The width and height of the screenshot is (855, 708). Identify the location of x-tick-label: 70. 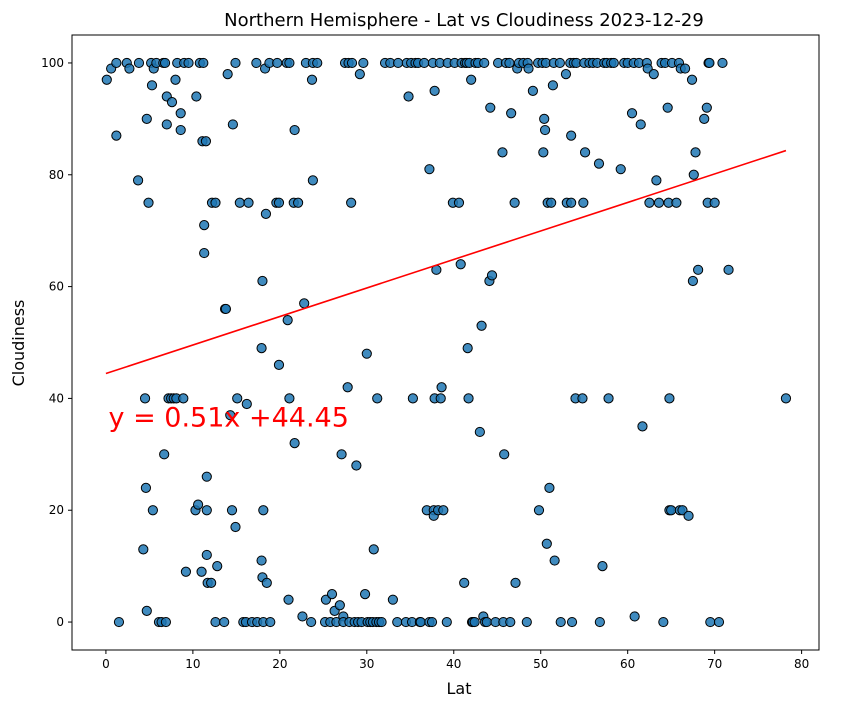
(714, 664).